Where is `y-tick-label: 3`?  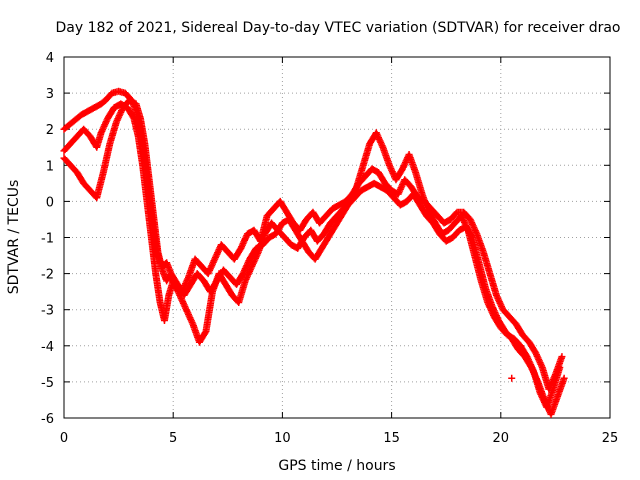
y-tick-label: 3 is located at coordinates (50, 94).